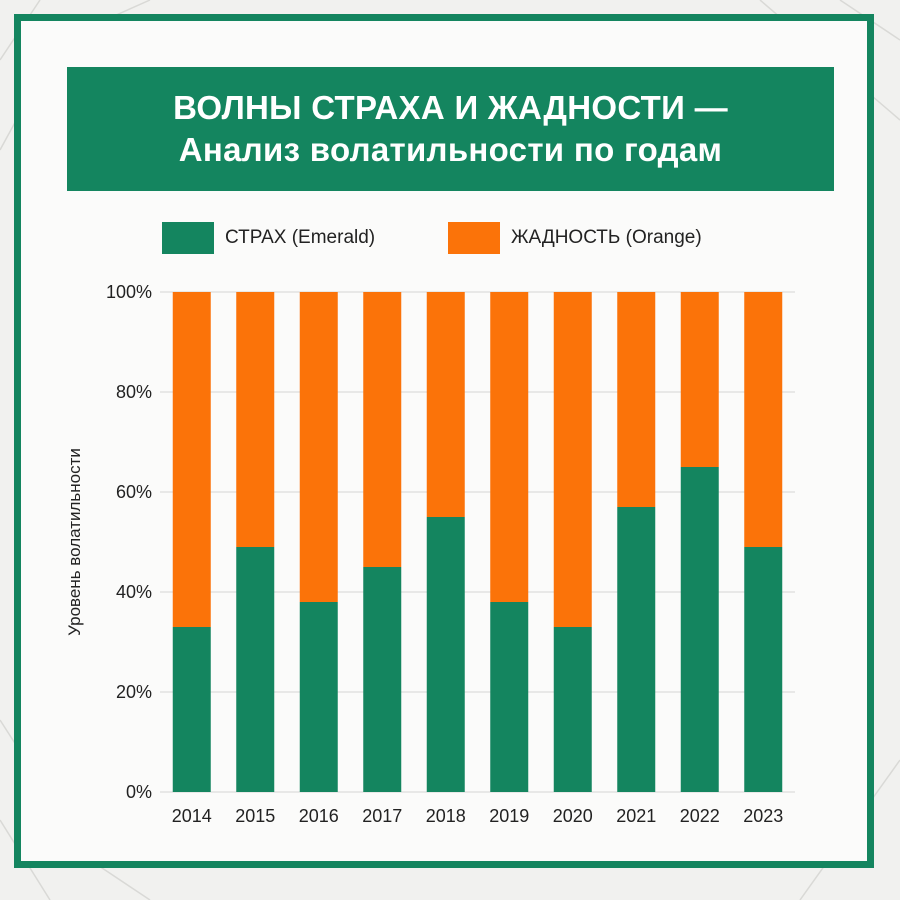 The width and height of the screenshot is (900, 900). I want to click on x-tick-label: 2021, so click(636, 816).